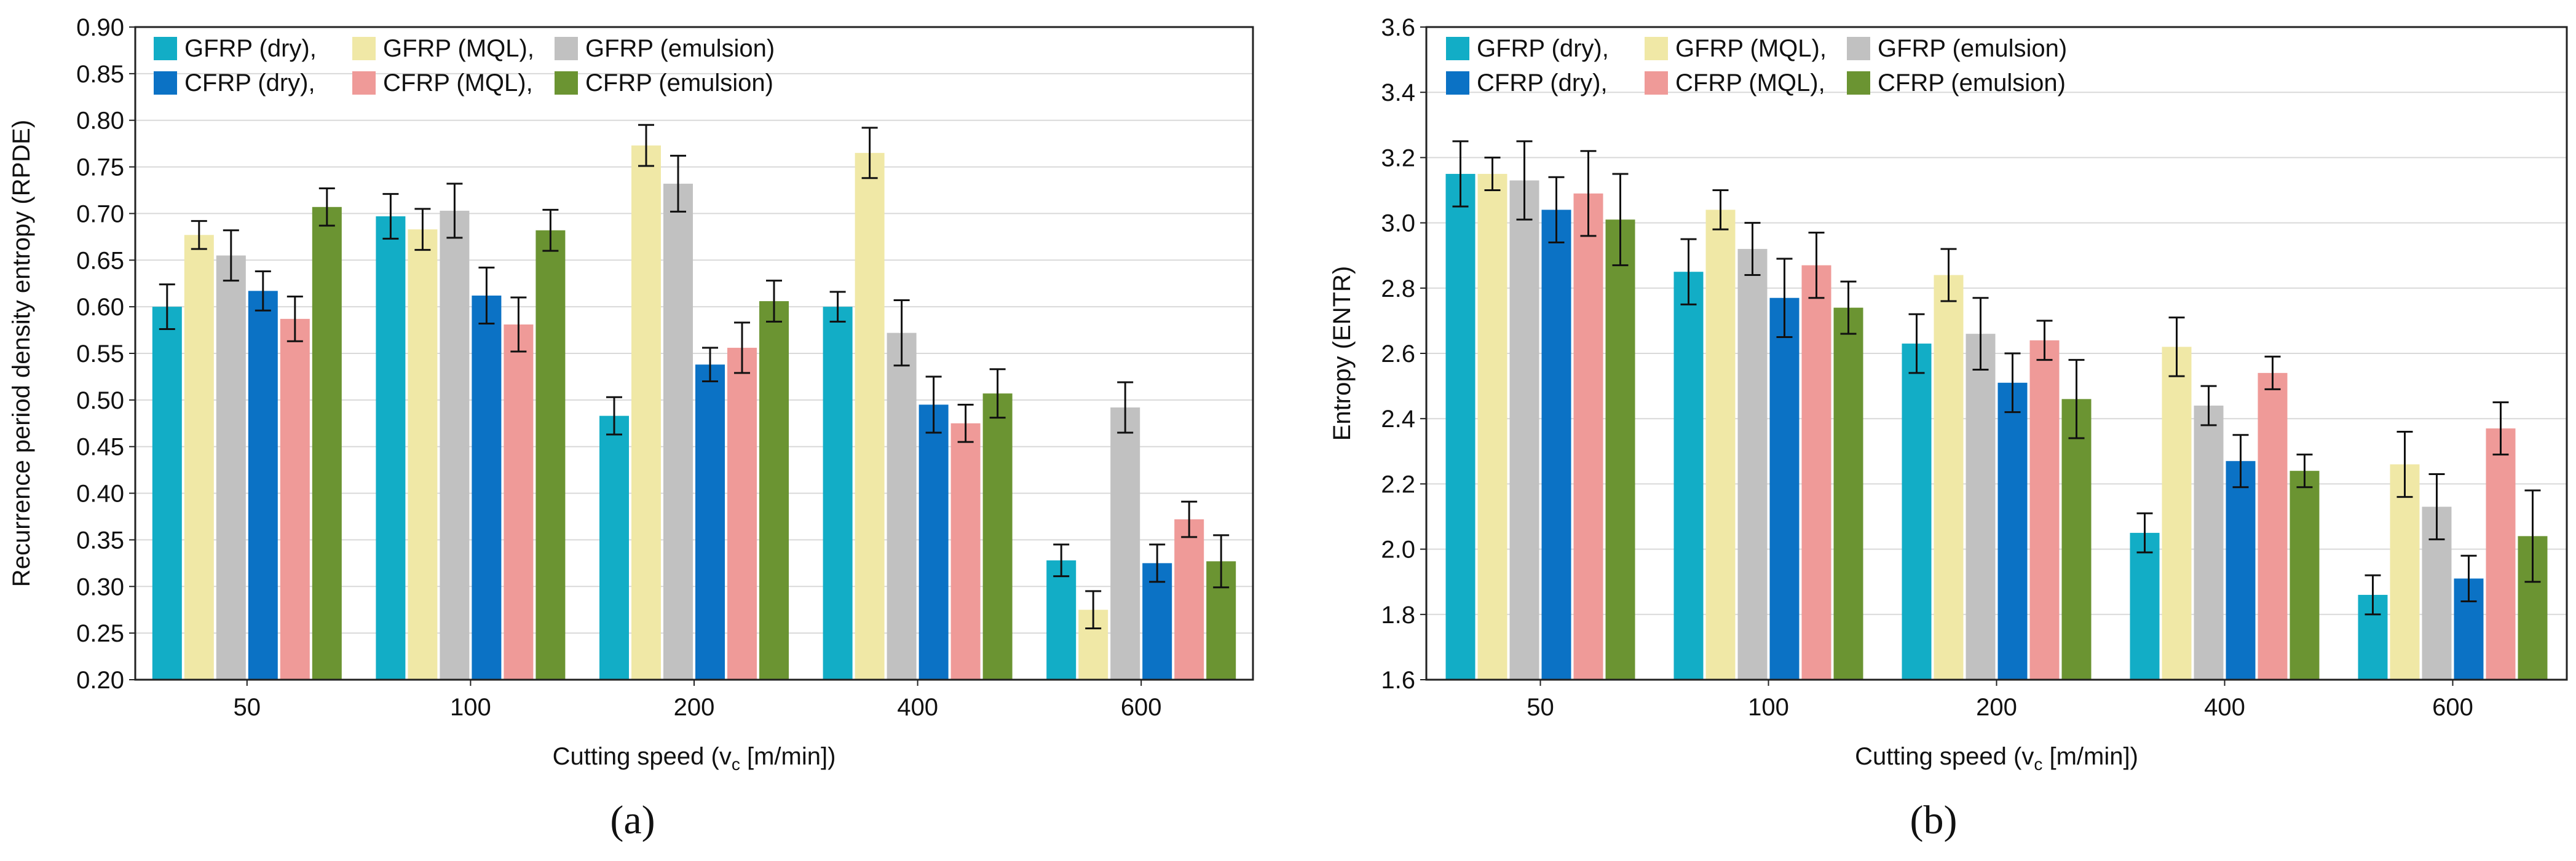  What do you see at coordinates (1398, 92) in the screenshot?
I see `y-tick-label: 3.4` at bounding box center [1398, 92].